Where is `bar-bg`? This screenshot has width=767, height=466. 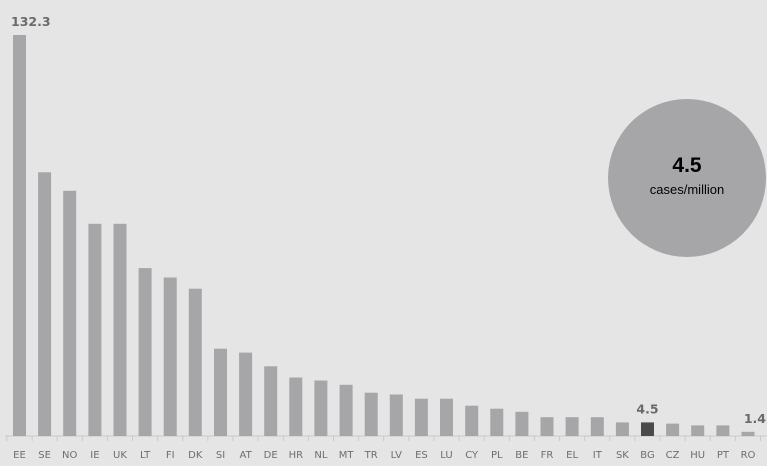 bar-bg is located at coordinates (647, 429).